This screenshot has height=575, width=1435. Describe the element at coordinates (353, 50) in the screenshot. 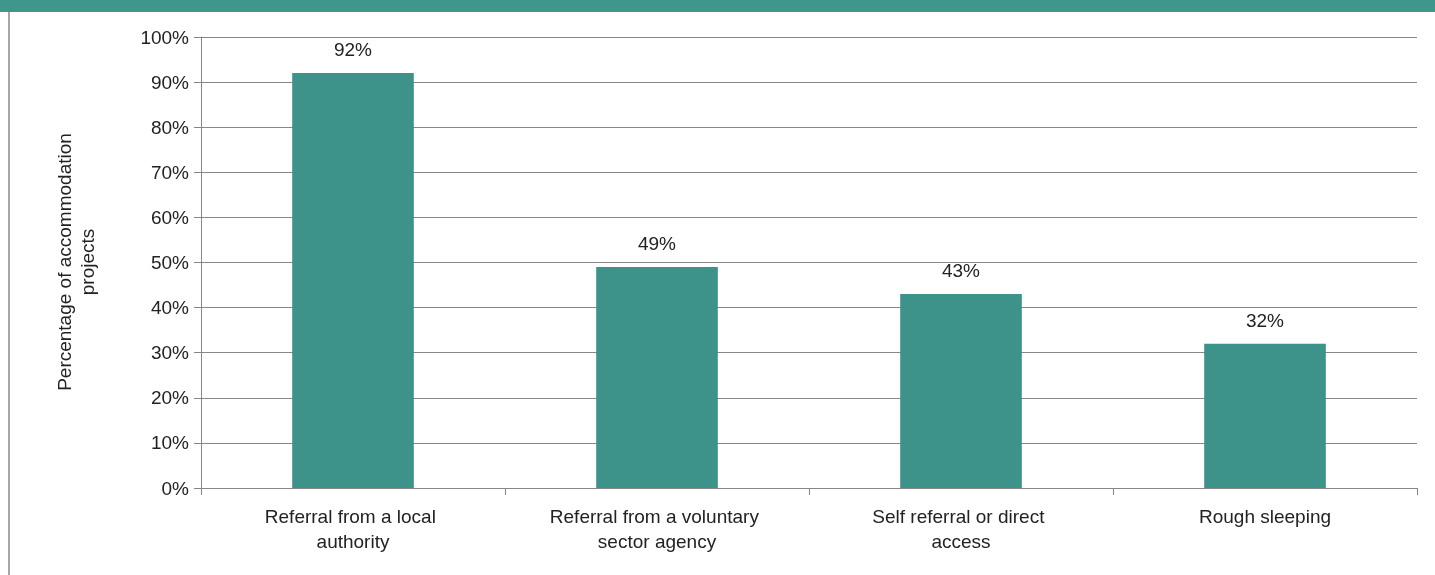

I see `data-label: 92%` at that location.